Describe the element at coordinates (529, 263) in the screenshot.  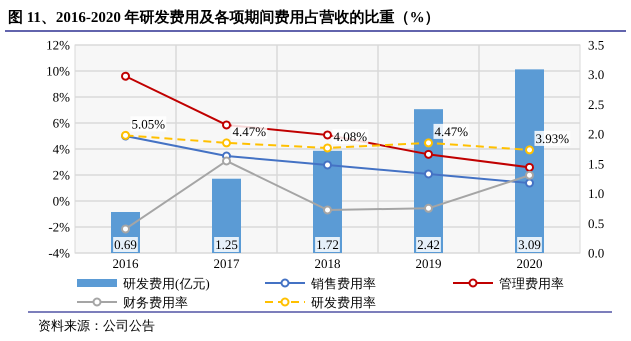
I see `x-tick-label: 2020` at that location.